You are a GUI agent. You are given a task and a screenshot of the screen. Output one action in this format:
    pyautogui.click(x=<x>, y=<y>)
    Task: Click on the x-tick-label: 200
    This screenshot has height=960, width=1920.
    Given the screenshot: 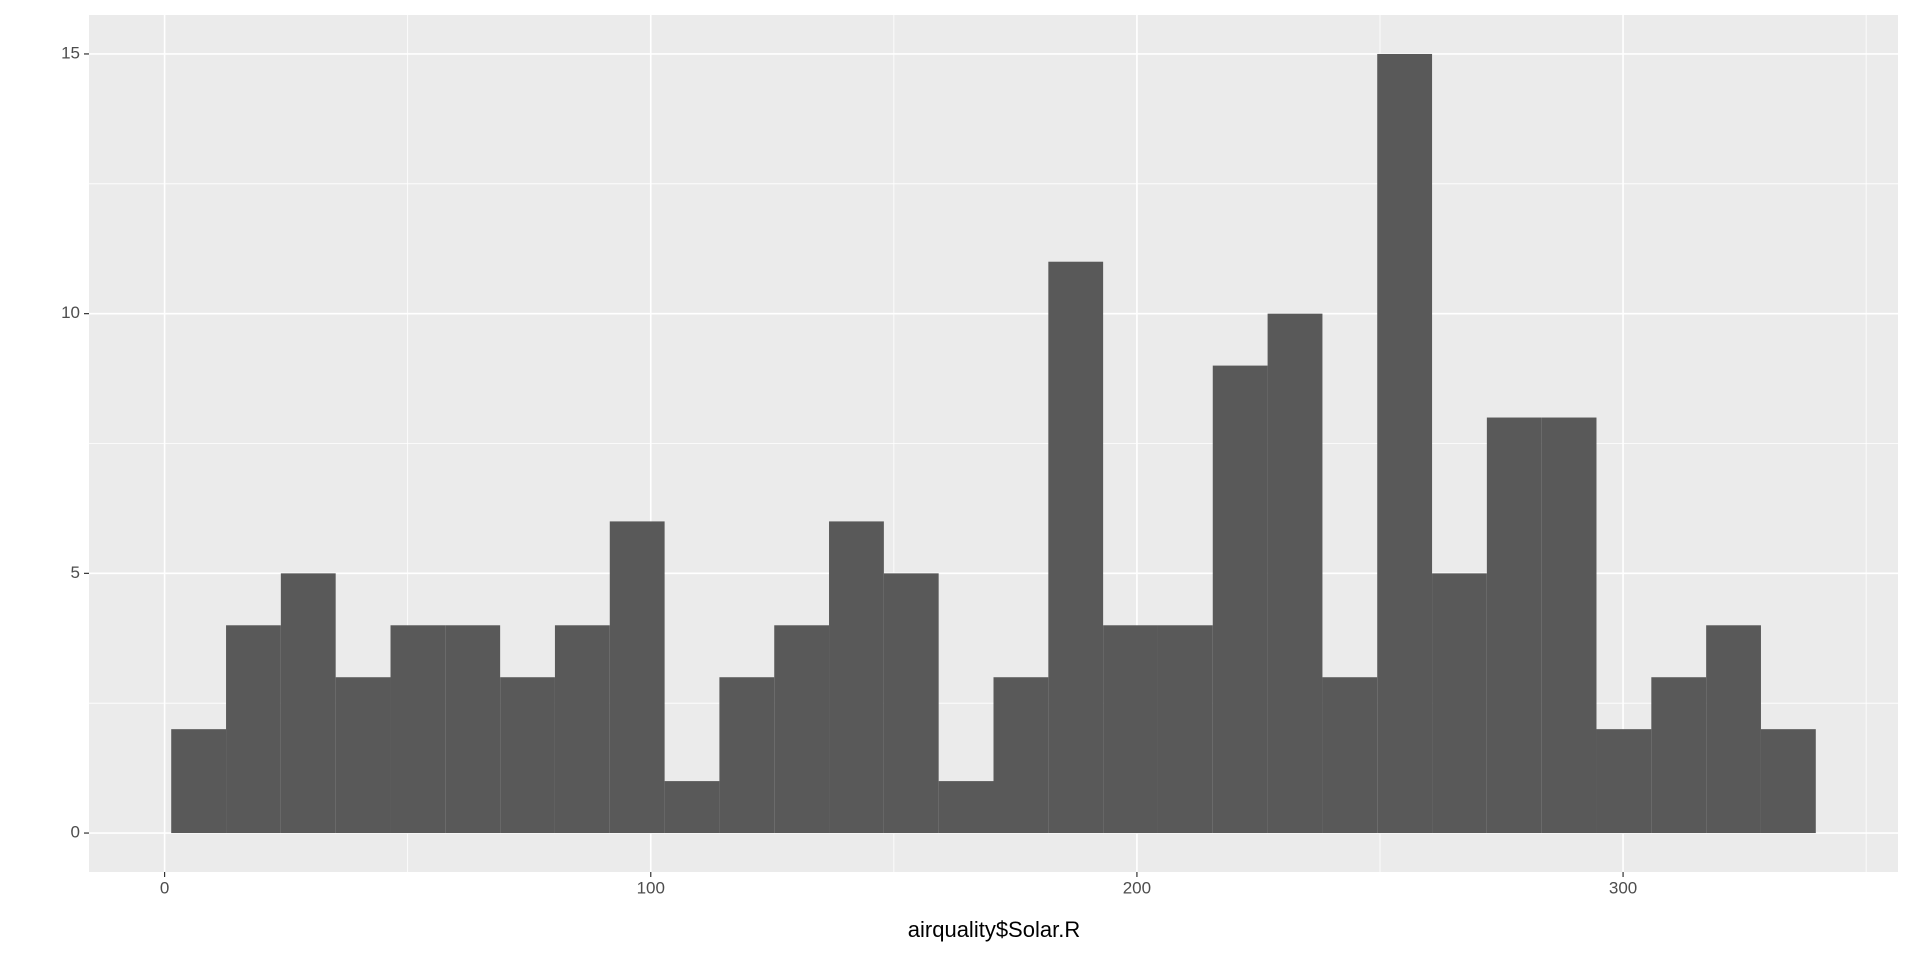 What is the action you would take?
    pyautogui.click(x=1137, y=887)
    